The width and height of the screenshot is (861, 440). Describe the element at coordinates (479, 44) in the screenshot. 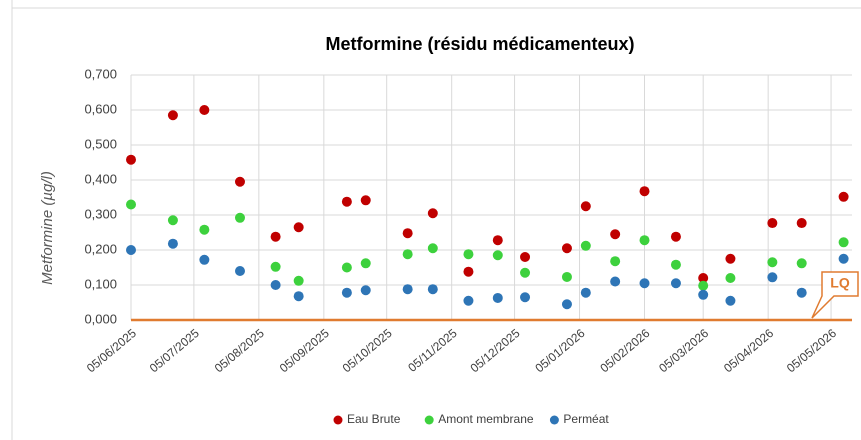

I see `chart-title: Metformine (résidu médicamenteux)` at that location.